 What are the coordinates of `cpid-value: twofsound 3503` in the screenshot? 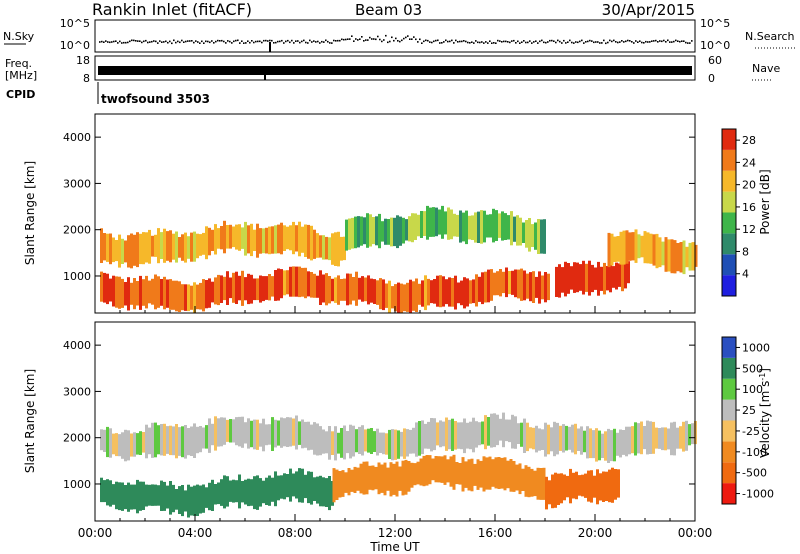 It's located at (155, 99).